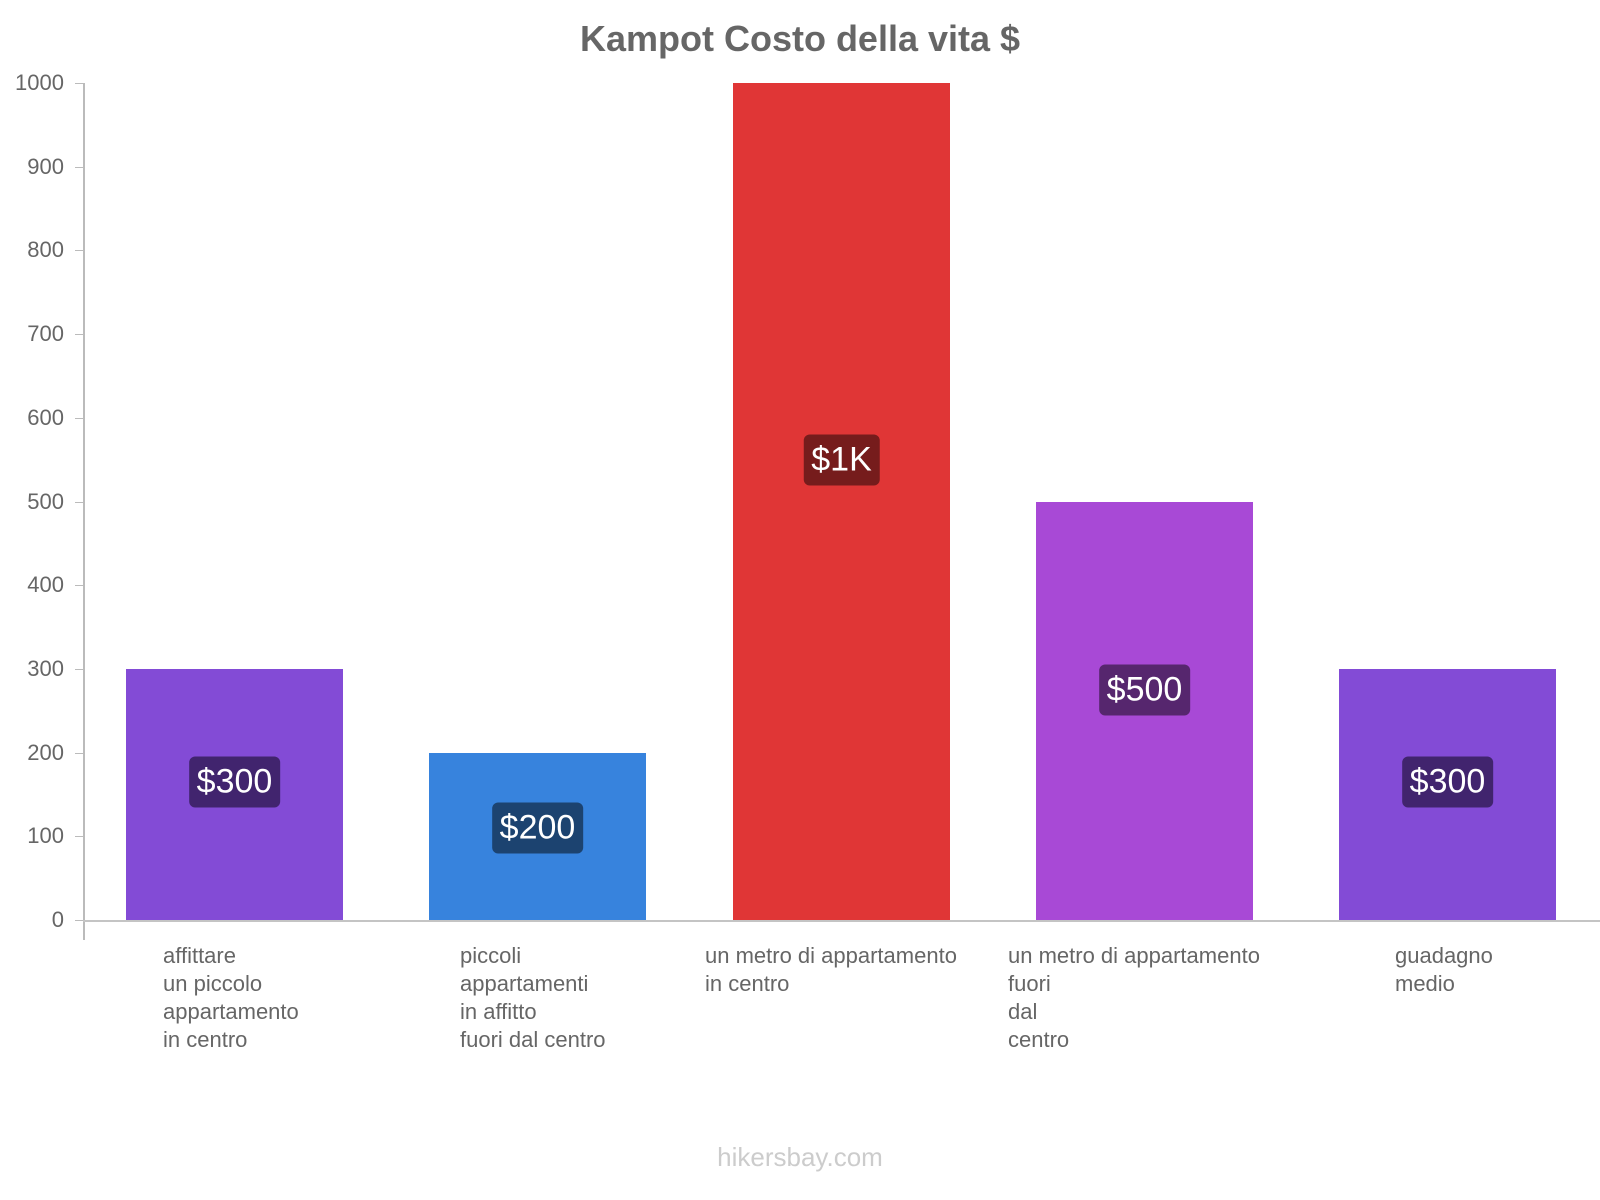  I want to click on y-tick-label: 900, so click(45, 166).